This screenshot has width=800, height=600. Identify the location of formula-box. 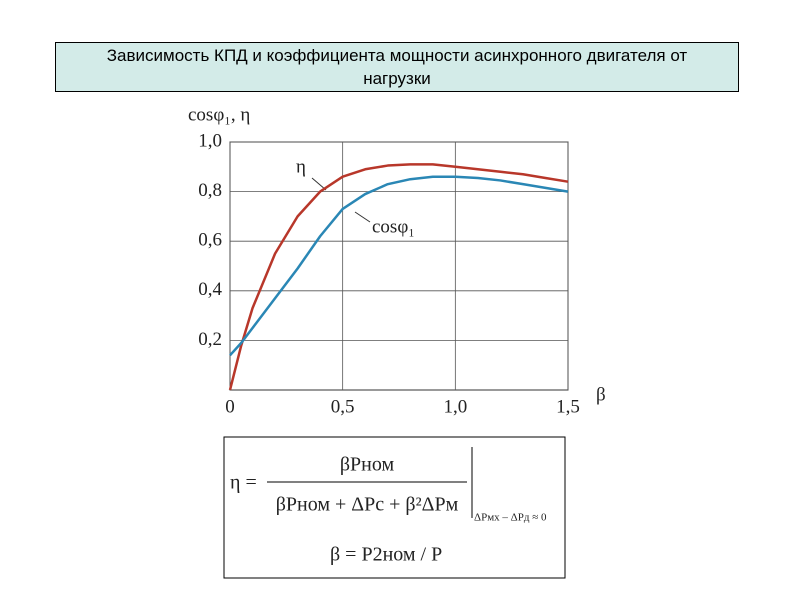
(394, 507).